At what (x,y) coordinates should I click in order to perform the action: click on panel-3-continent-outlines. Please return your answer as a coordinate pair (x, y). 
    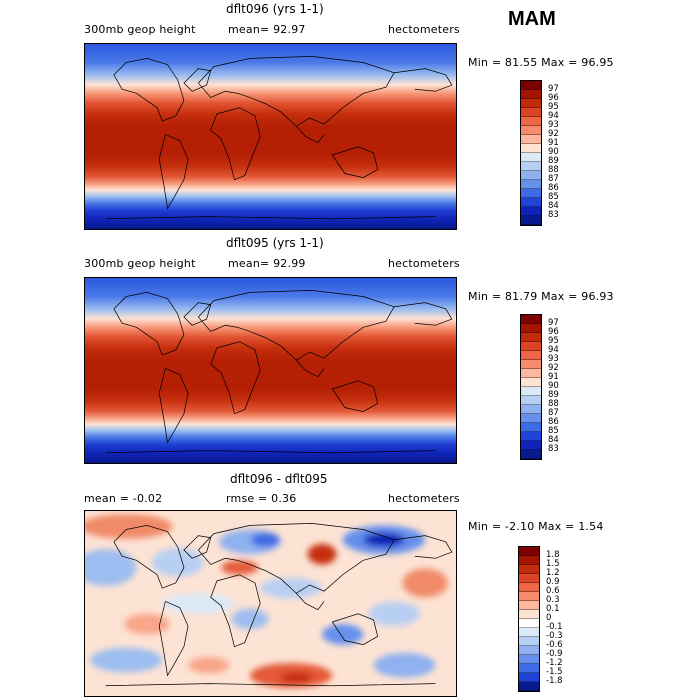
    Looking at the image, I should click on (279, 604).